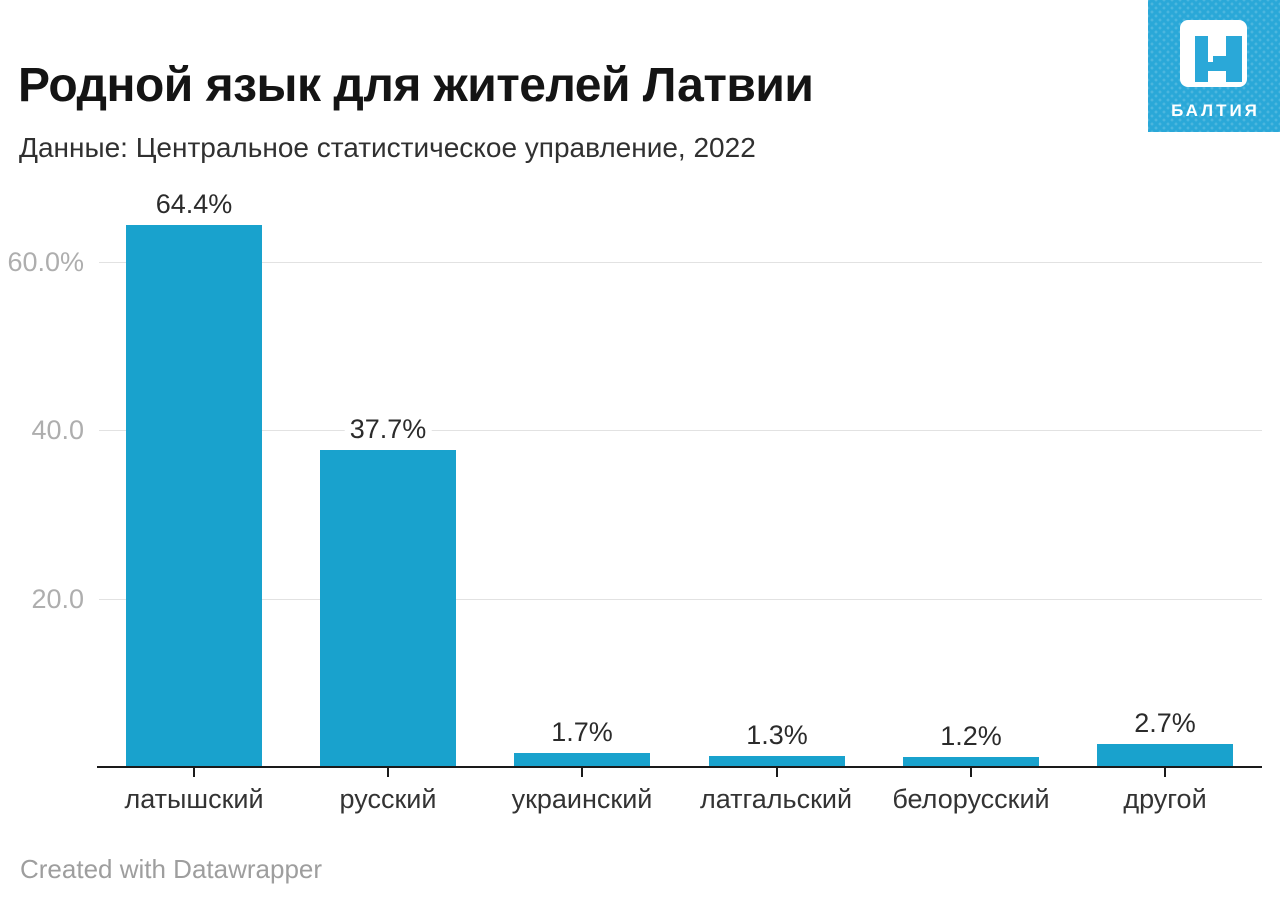 The width and height of the screenshot is (1280, 908). What do you see at coordinates (971, 736) in the screenshot?
I see `bar-value-label: 1.2%` at bounding box center [971, 736].